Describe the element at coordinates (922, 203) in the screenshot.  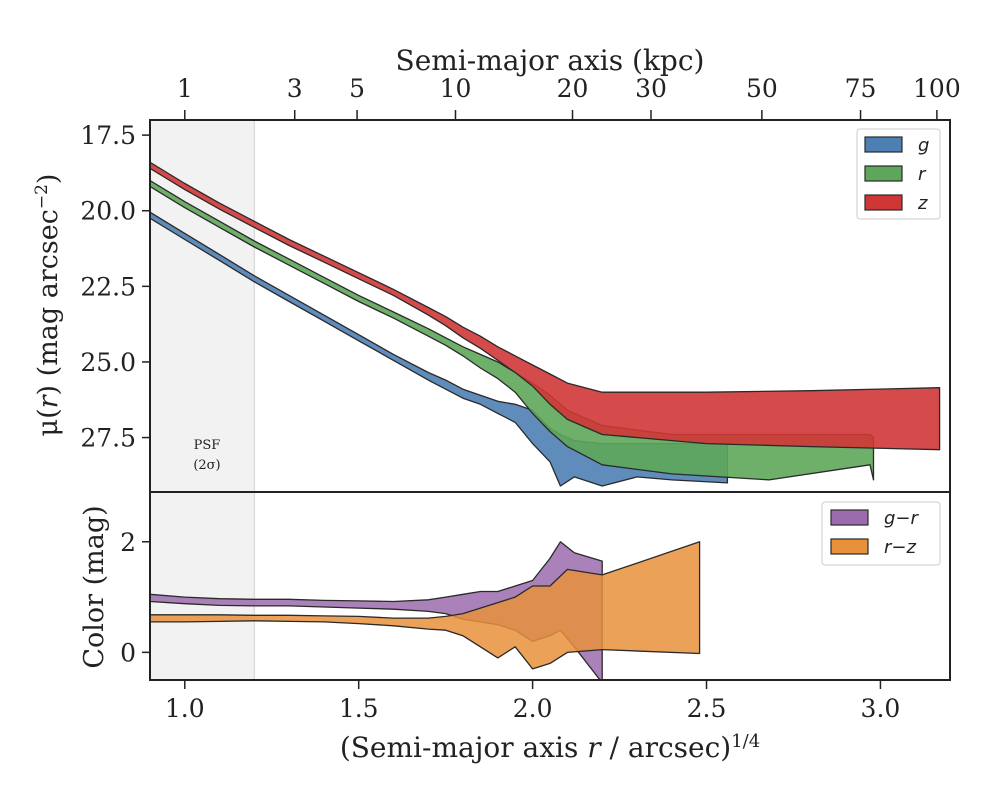
I see `top-legend-label: z` at that location.